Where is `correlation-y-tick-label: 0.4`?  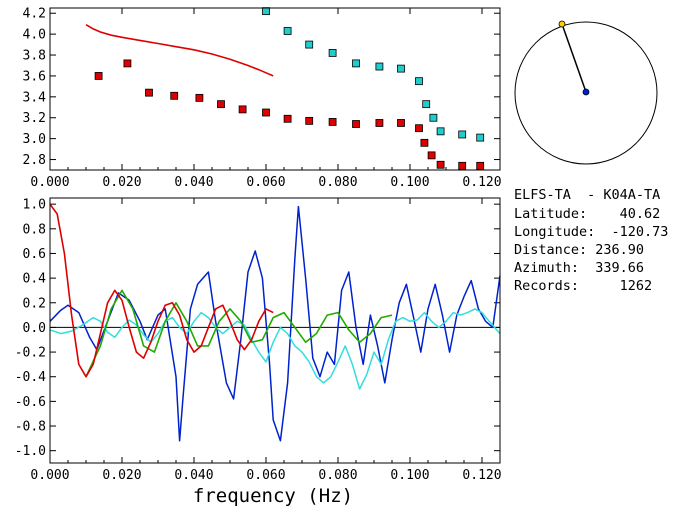
correlation-y-tick-label: 0.4 is located at coordinates (35, 279).